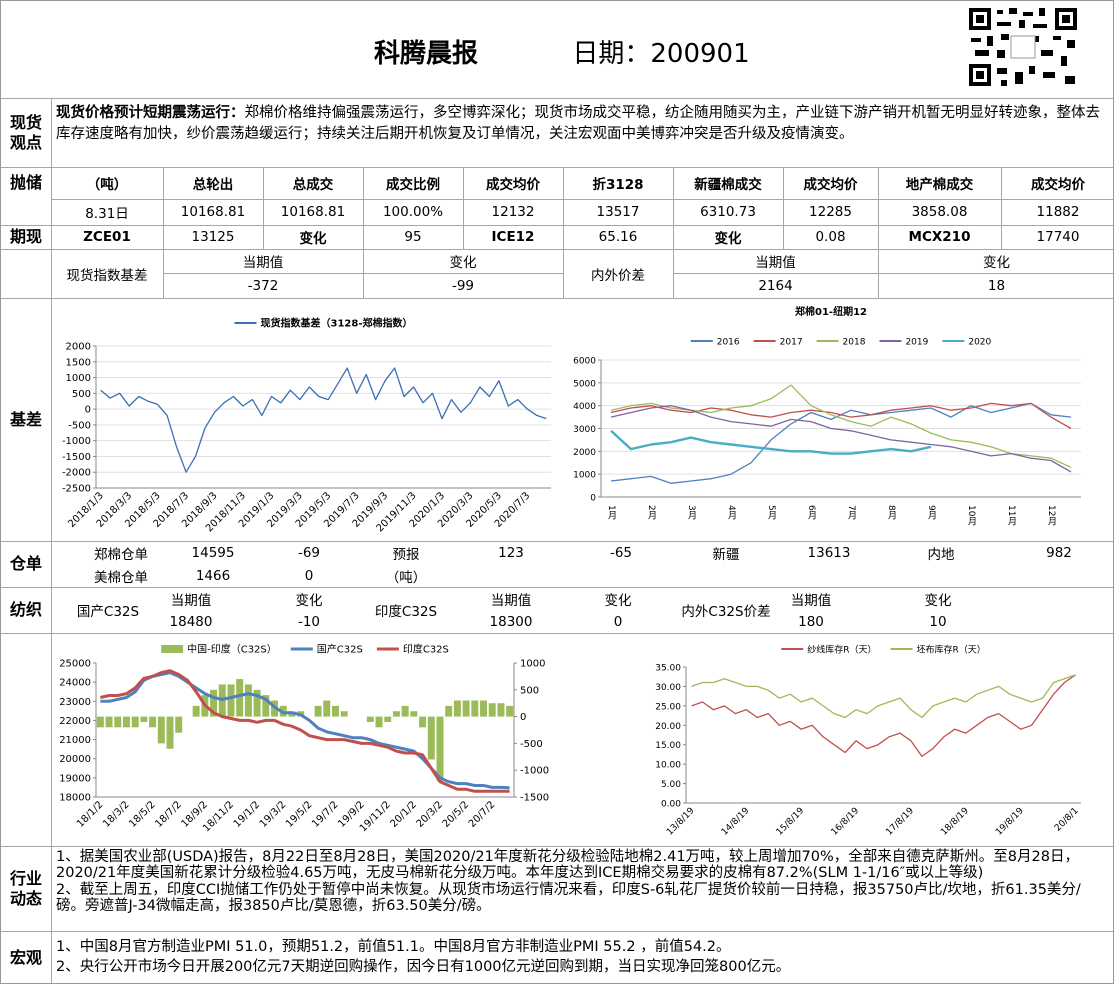 Image resolution: width=1114 pixels, height=984 pixels. Describe the element at coordinates (406, 612) in the screenshot. I see `table-cell: 印度C32S` at that location.